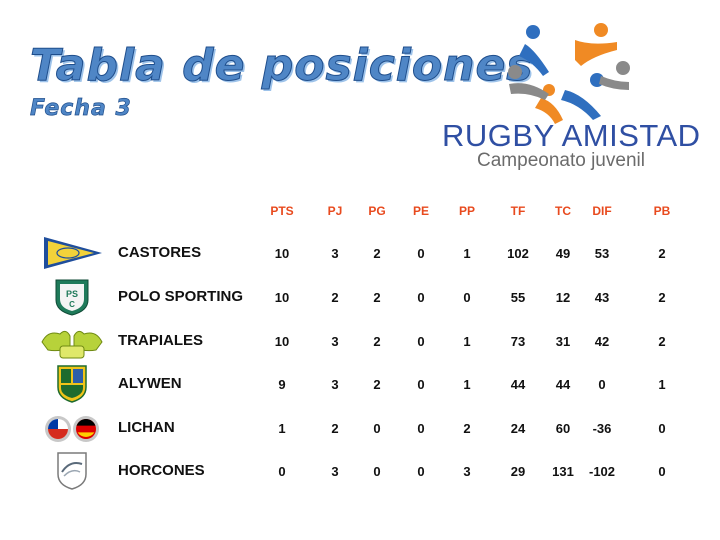 Image resolution: width=720 pixels, height=540 pixels. I want to click on stat-pb: 1, so click(662, 384).